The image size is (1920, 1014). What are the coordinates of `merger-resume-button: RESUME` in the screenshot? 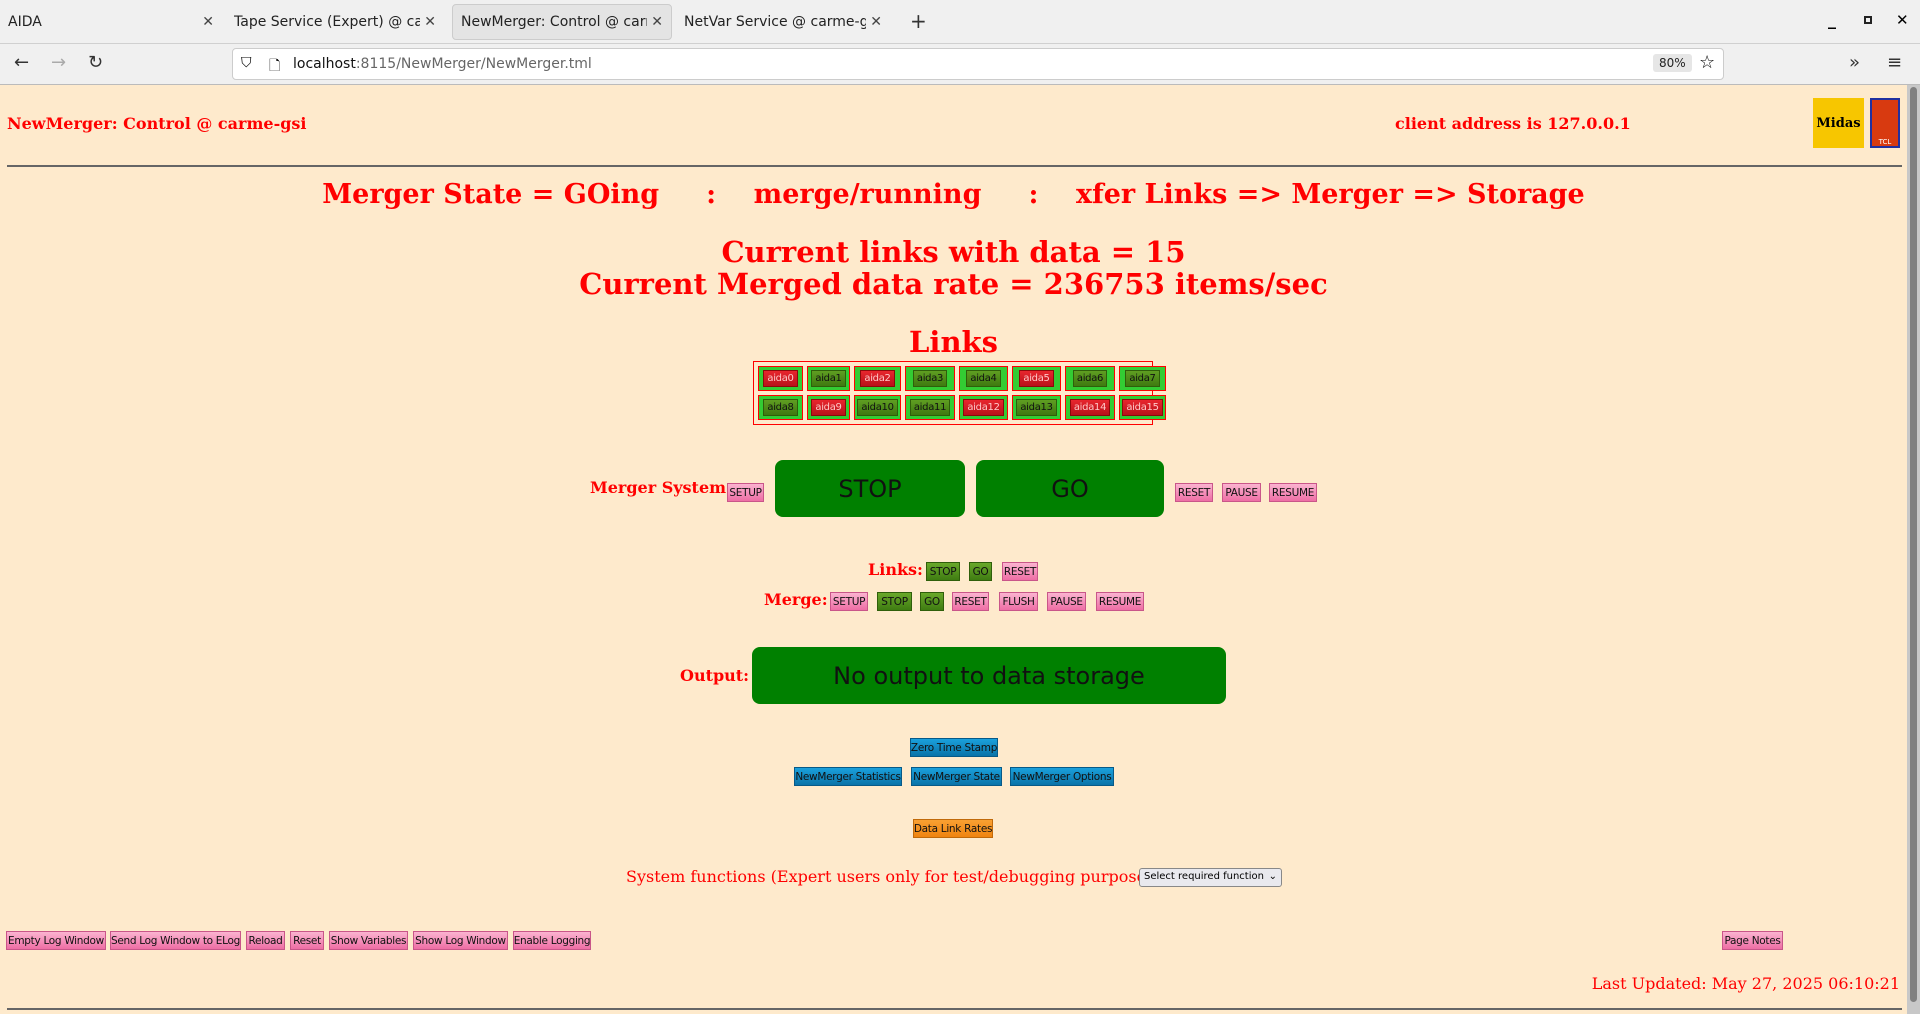 It's located at (1293, 492).